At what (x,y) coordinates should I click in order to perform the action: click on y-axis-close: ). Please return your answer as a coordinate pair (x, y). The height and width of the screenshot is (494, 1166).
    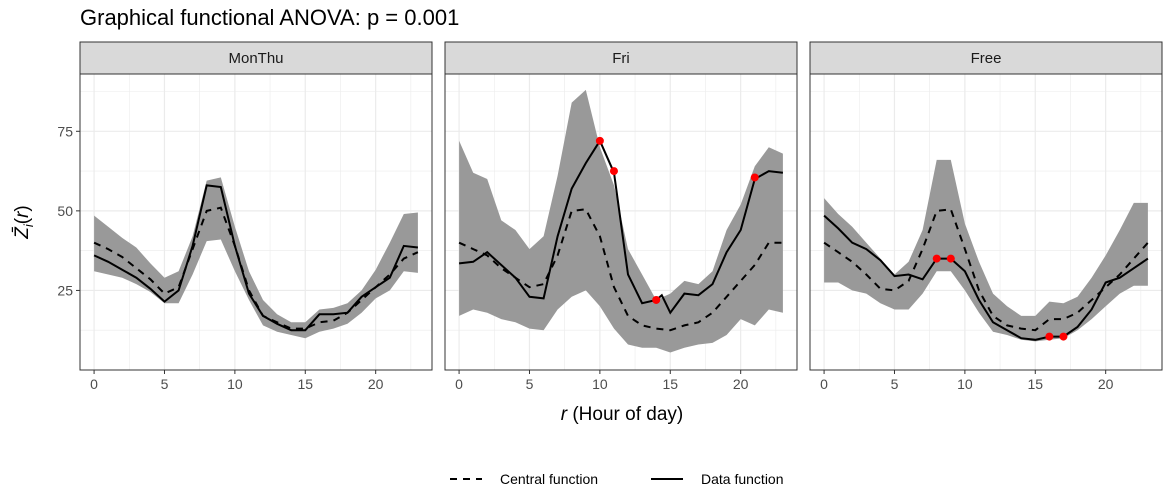
    Looking at the image, I should click on (22, 208).